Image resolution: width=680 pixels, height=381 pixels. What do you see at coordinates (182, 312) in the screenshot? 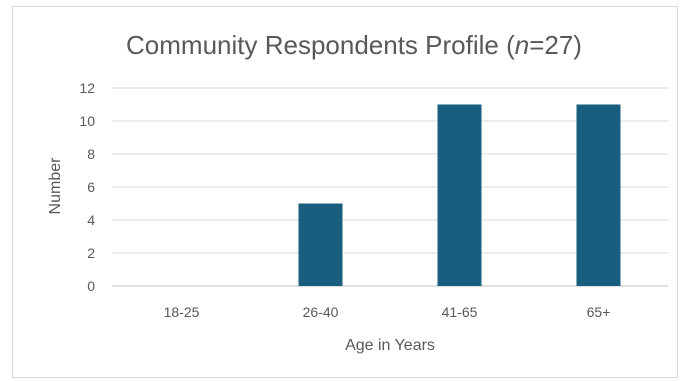
I see `x-tick-label: 18-25` at bounding box center [182, 312].